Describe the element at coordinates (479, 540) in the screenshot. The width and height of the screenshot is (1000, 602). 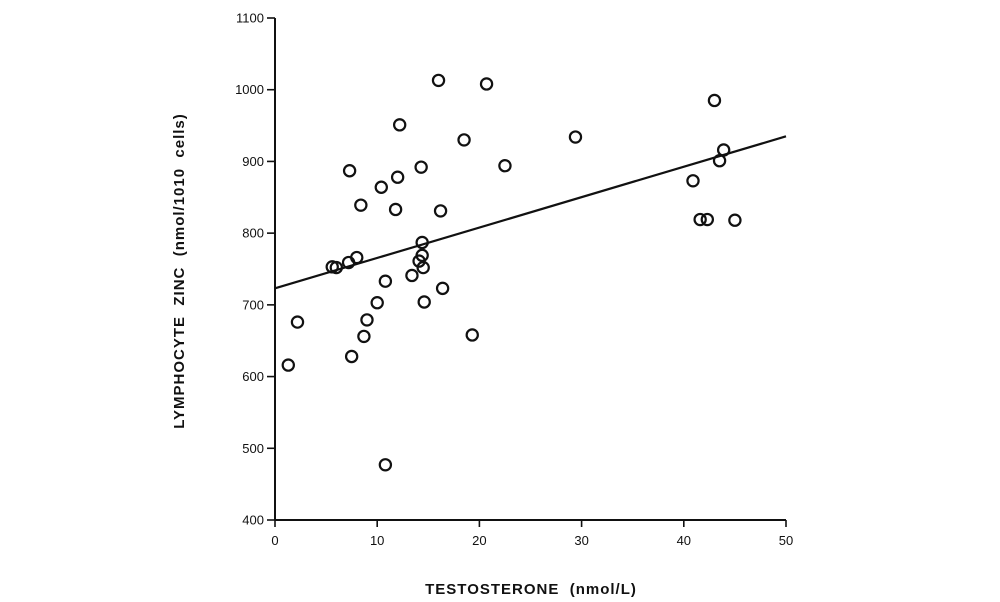
I see `x-tick-label: 20` at that location.